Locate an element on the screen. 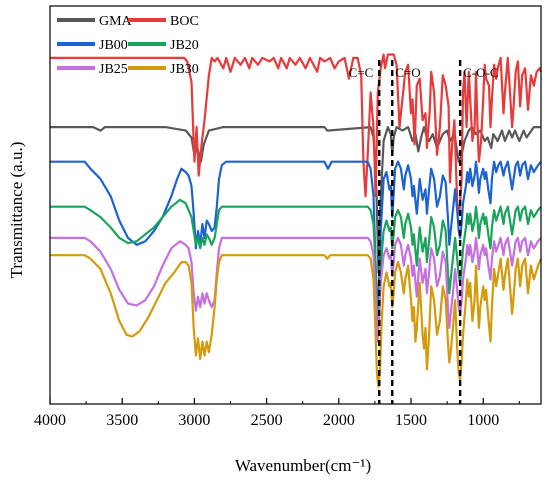  x-tick-label: 1500 is located at coordinates (411, 420).